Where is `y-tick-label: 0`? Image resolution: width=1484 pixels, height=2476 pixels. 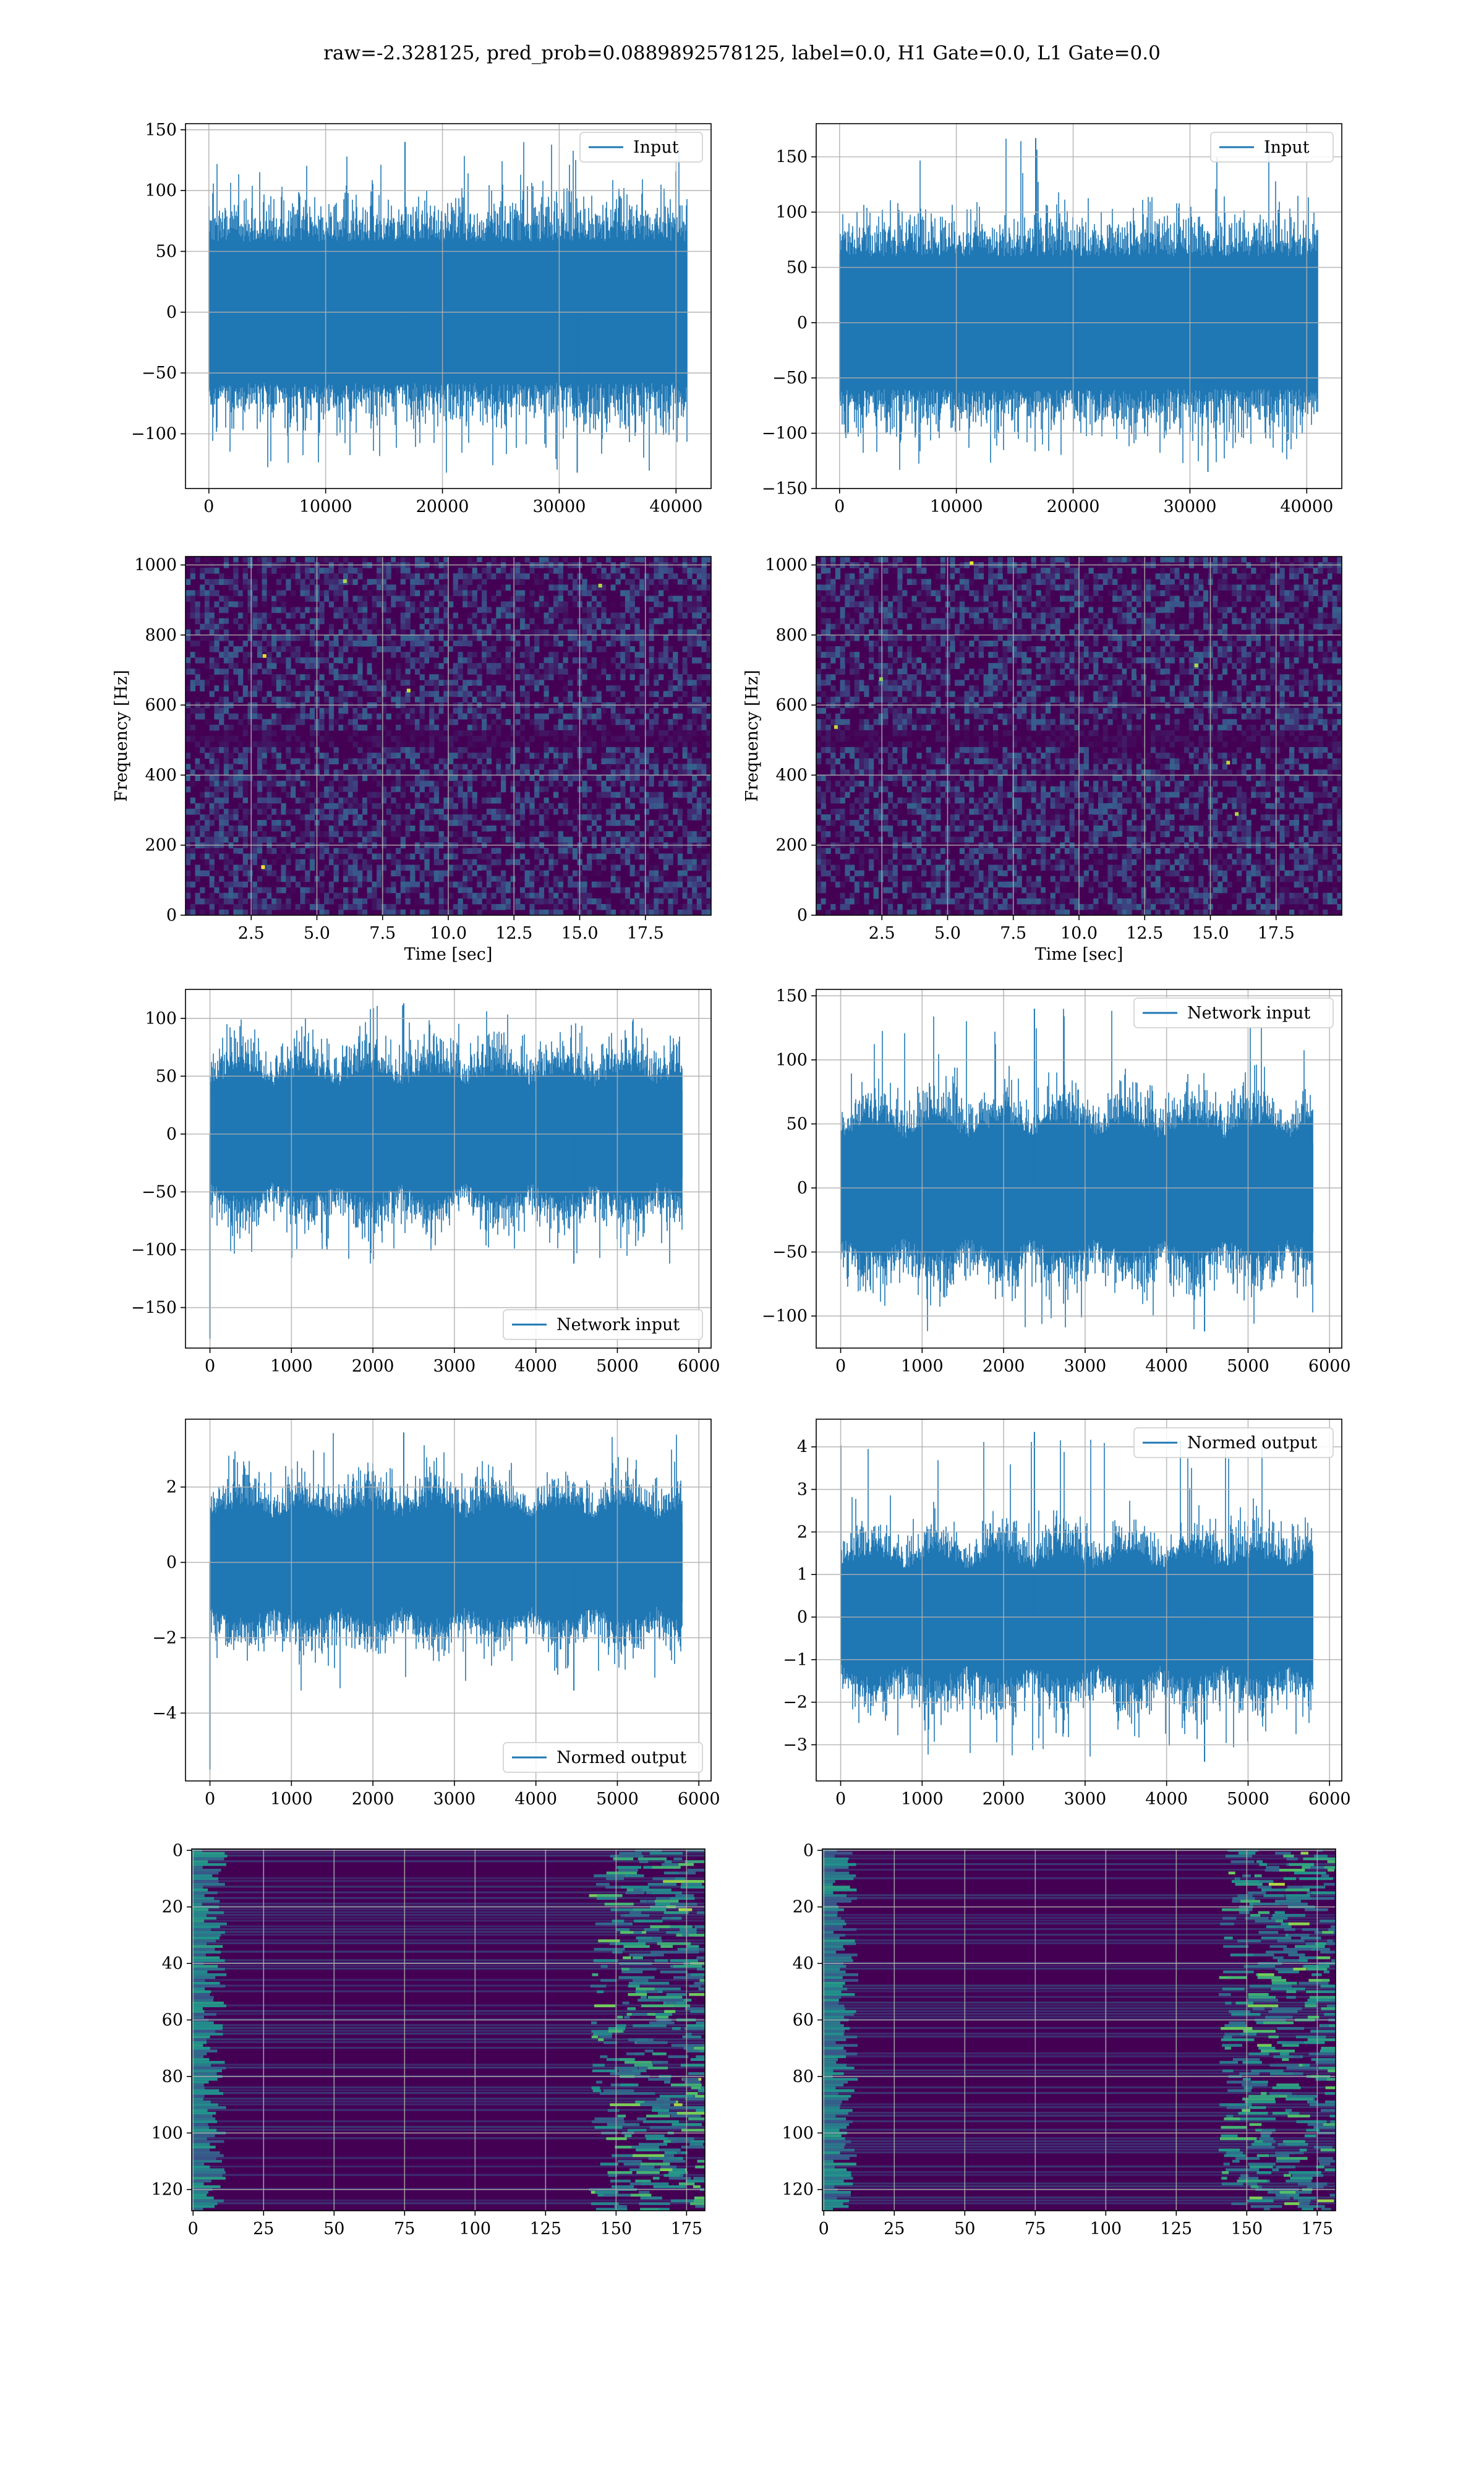 y-tick-label: 0 is located at coordinates (171, 312).